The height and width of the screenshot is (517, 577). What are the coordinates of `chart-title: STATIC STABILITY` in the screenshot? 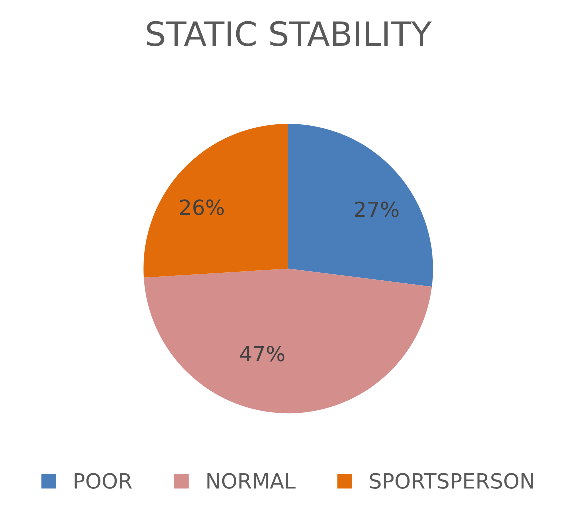 It's located at (289, 33).